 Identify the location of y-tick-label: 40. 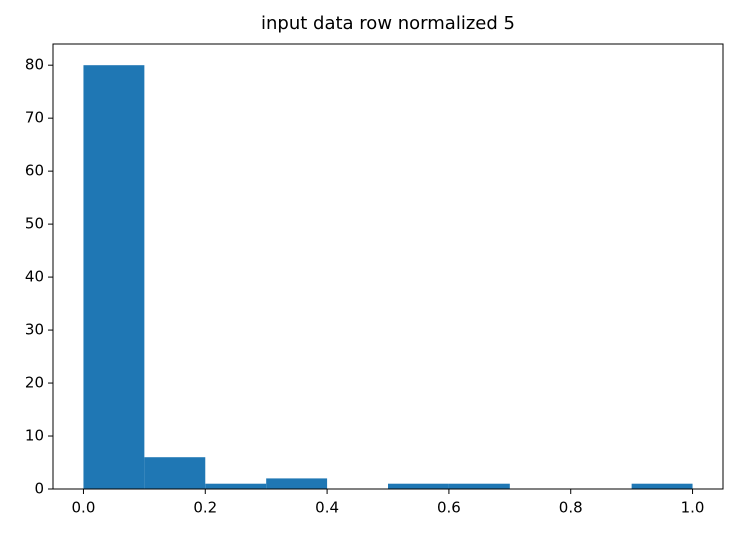
(34, 277).